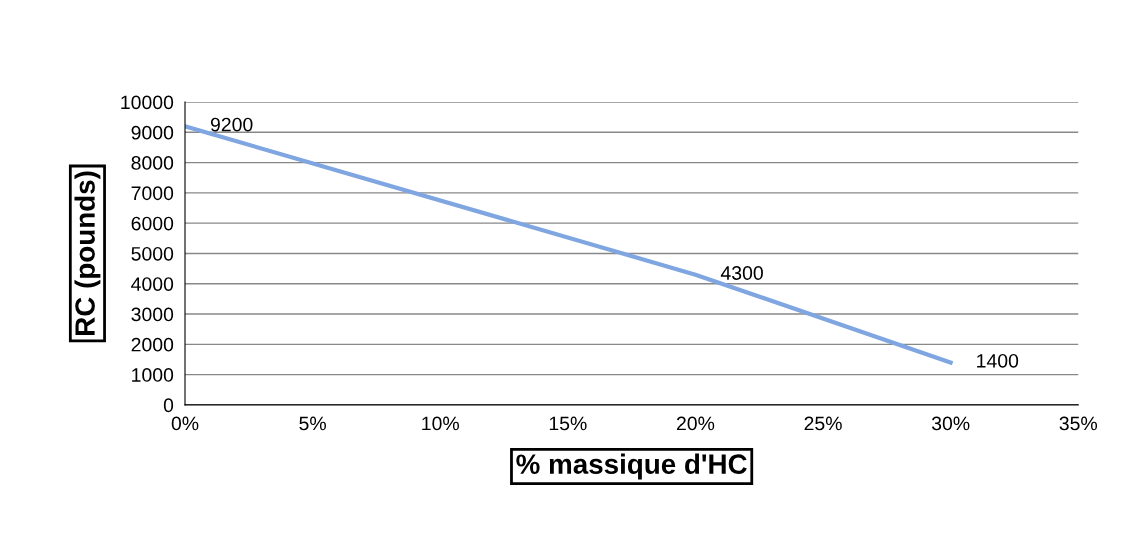  Describe the element at coordinates (152, 284) in the screenshot. I see `y-tick-label: 4000` at that location.